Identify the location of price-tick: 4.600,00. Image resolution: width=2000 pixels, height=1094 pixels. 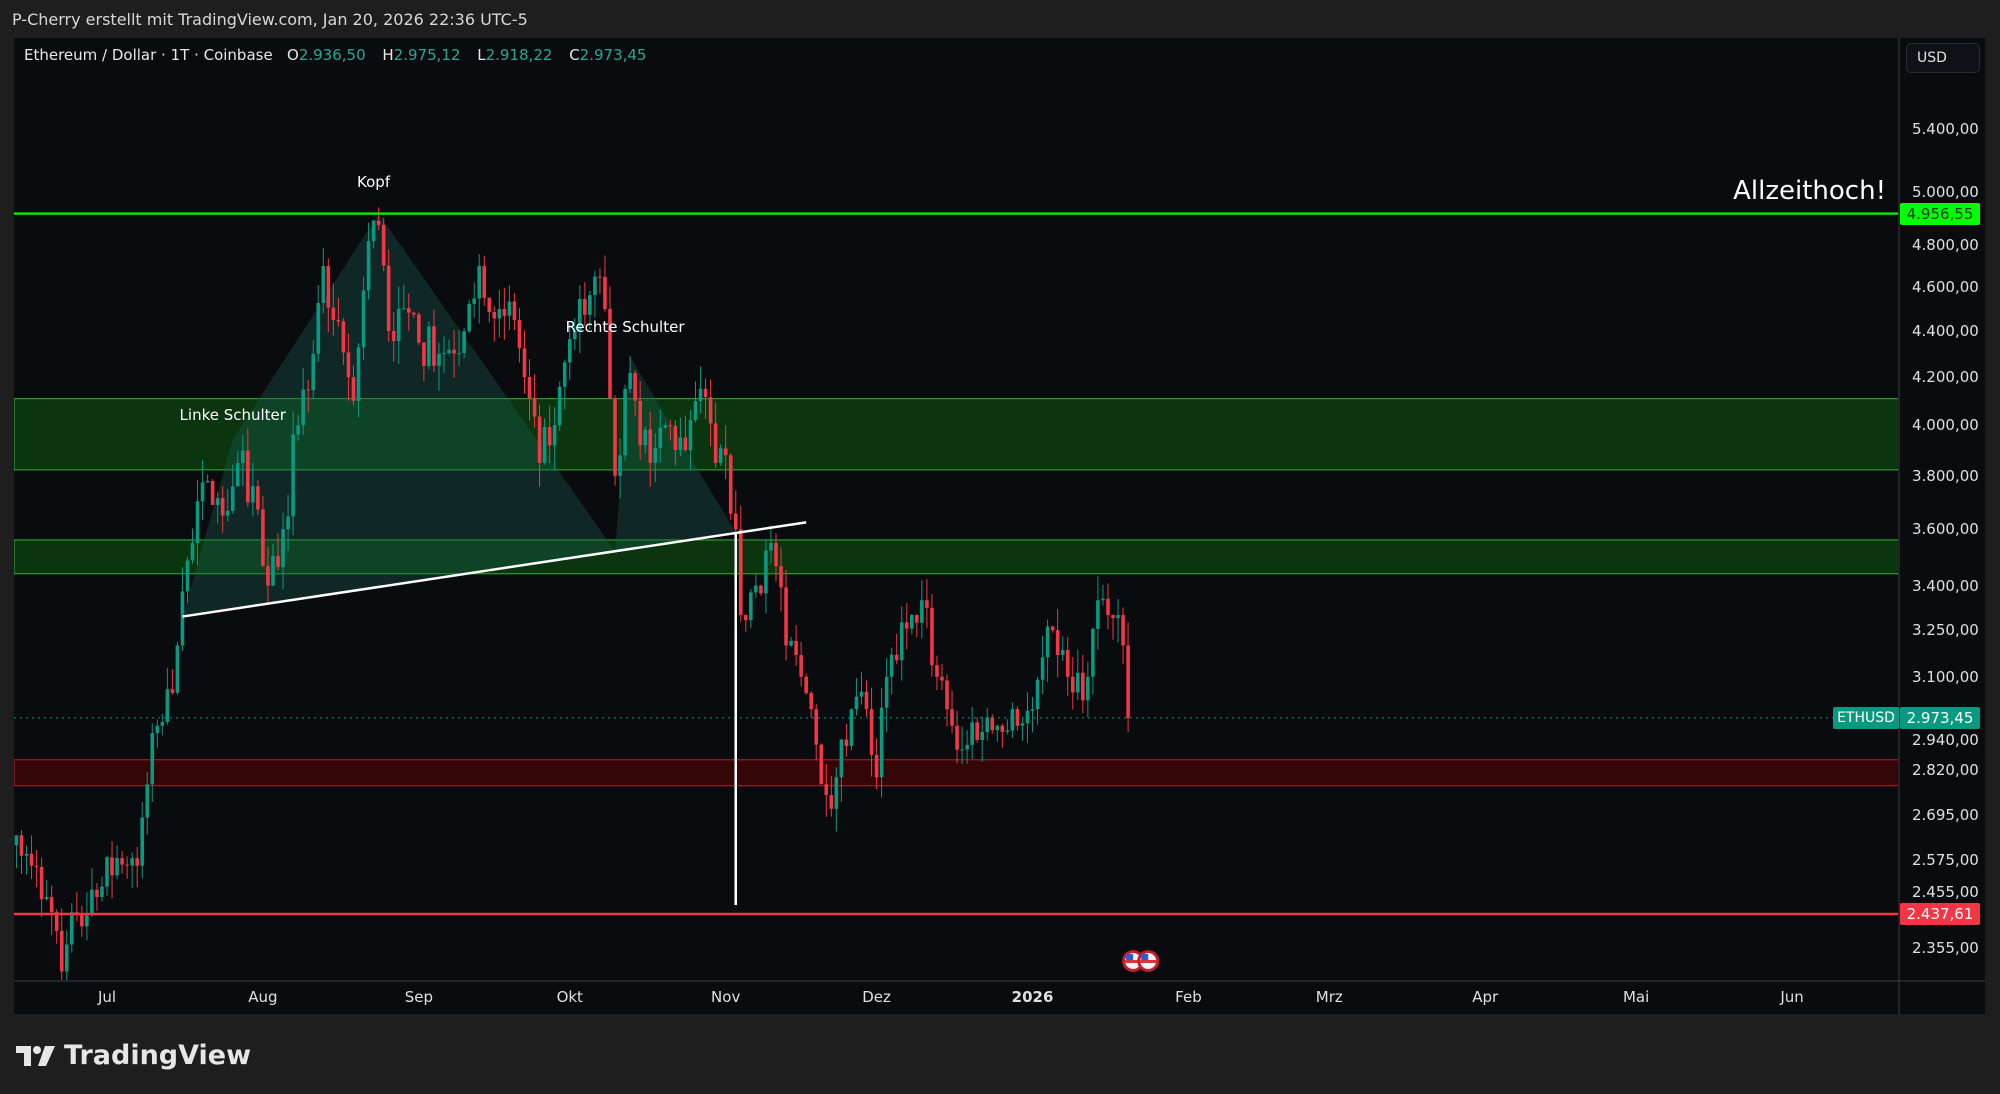
(1945, 287).